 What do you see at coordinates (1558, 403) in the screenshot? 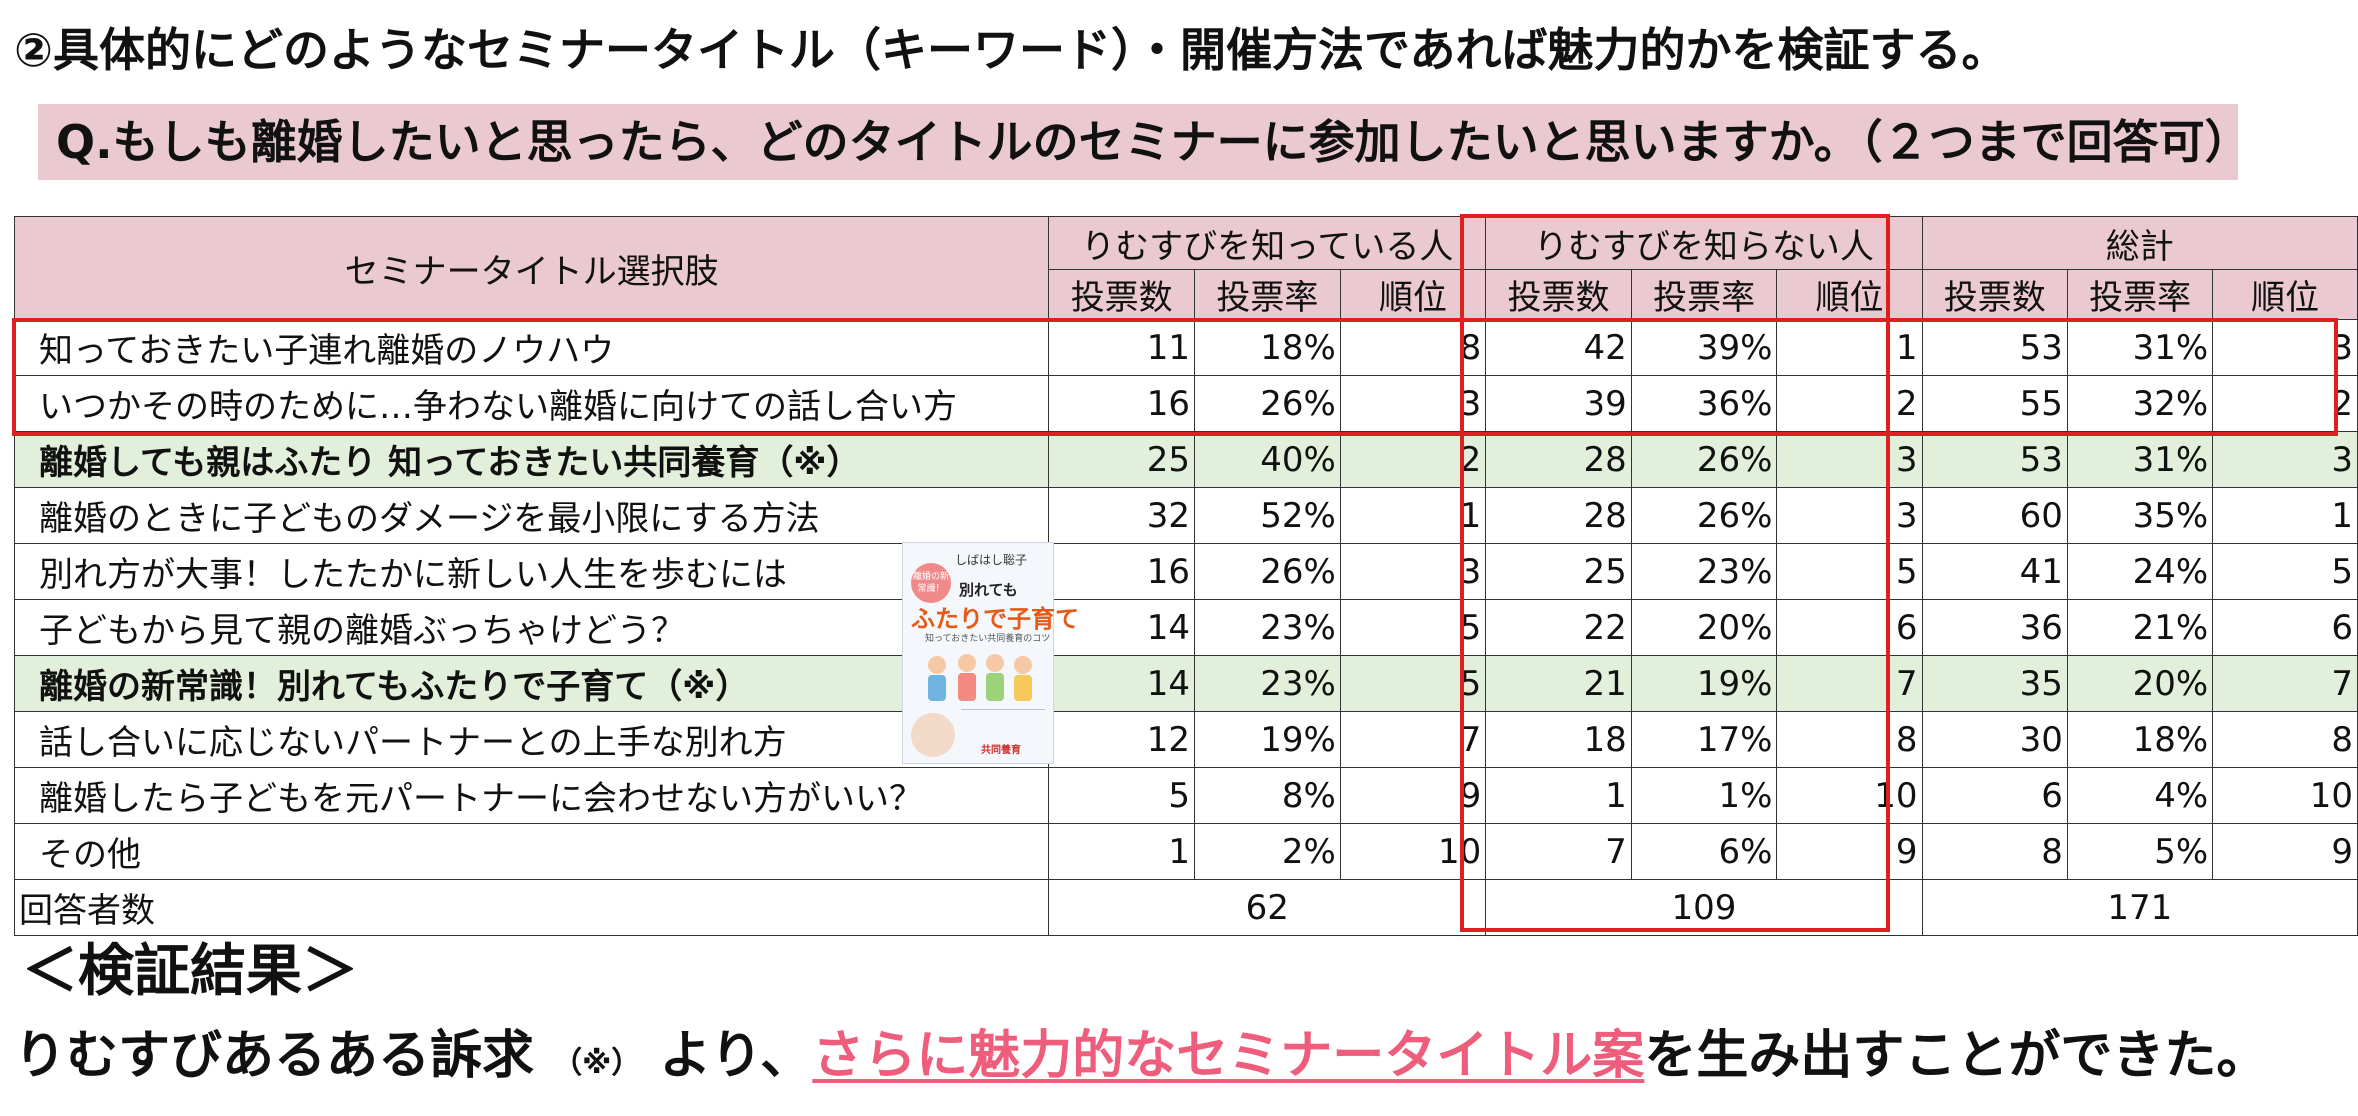
I see `votes-unaware: 39` at bounding box center [1558, 403].